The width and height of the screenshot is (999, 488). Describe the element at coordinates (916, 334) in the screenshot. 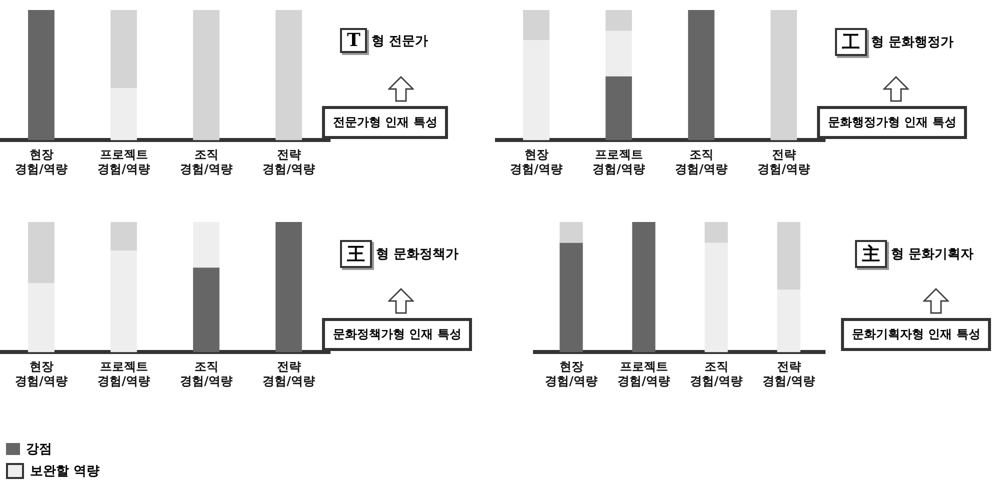

I see `text: 문화기획자형 인재 특성` at that location.